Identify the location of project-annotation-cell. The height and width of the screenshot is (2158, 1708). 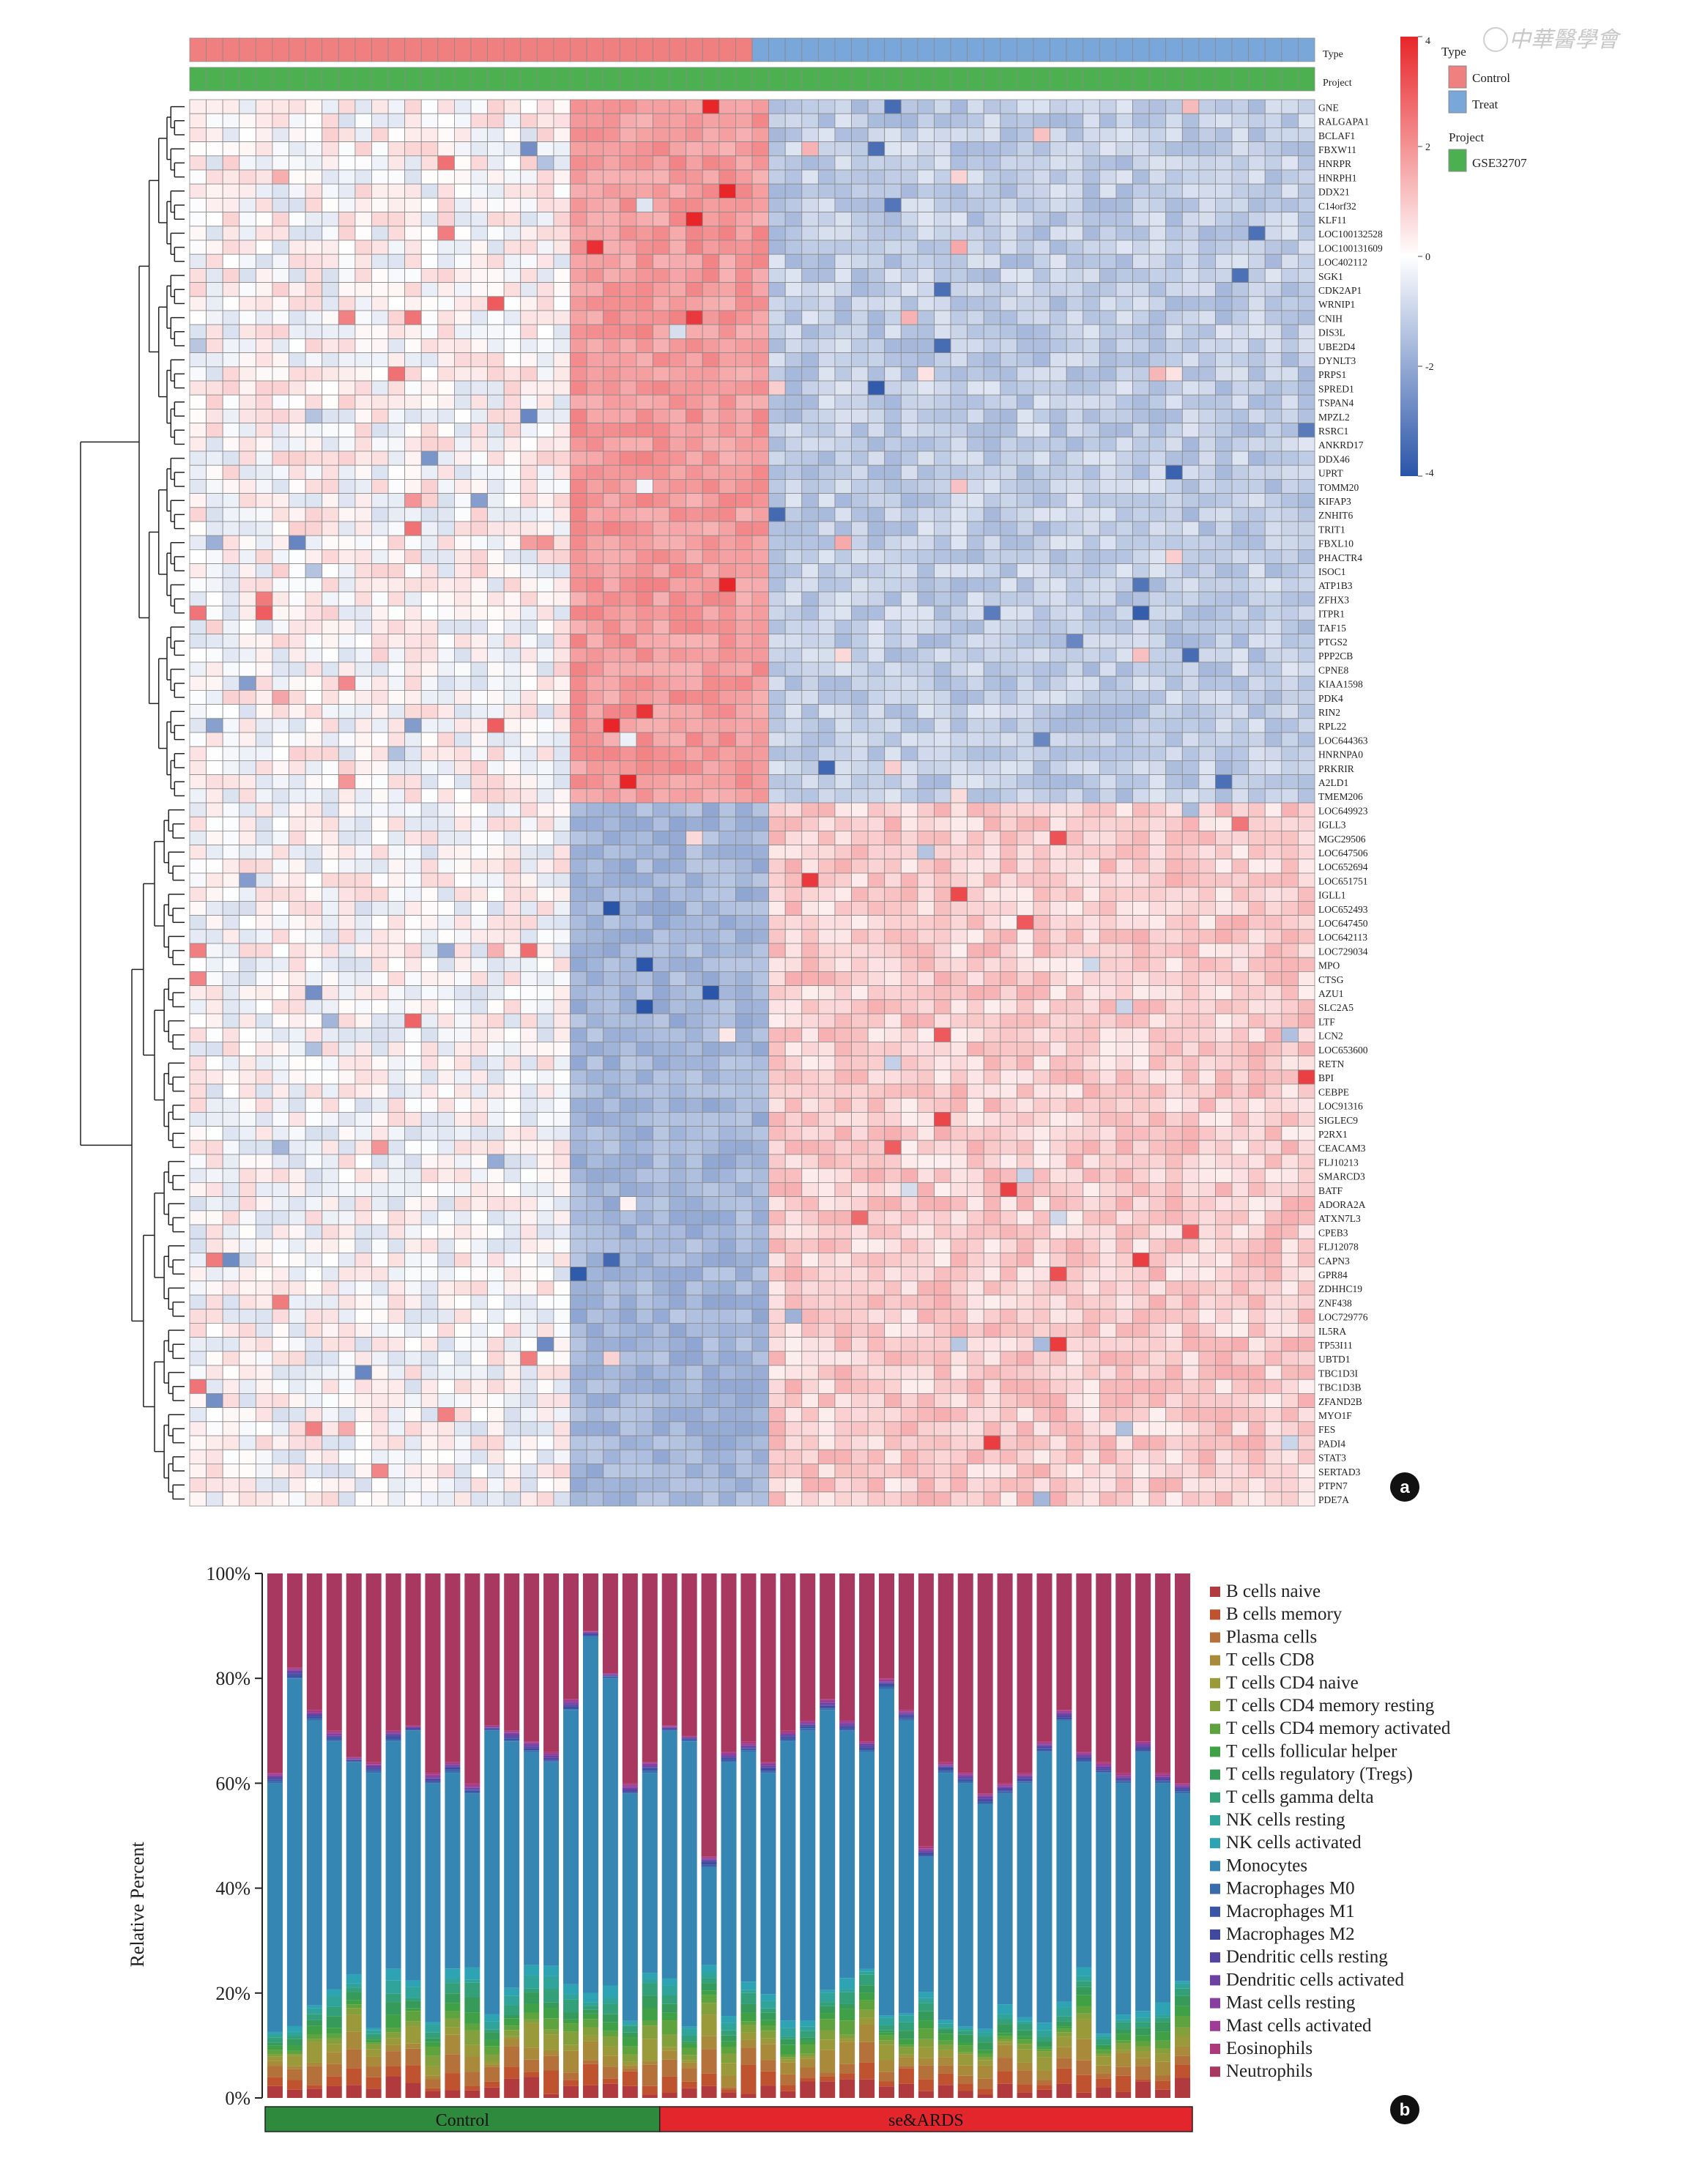
(876, 79).